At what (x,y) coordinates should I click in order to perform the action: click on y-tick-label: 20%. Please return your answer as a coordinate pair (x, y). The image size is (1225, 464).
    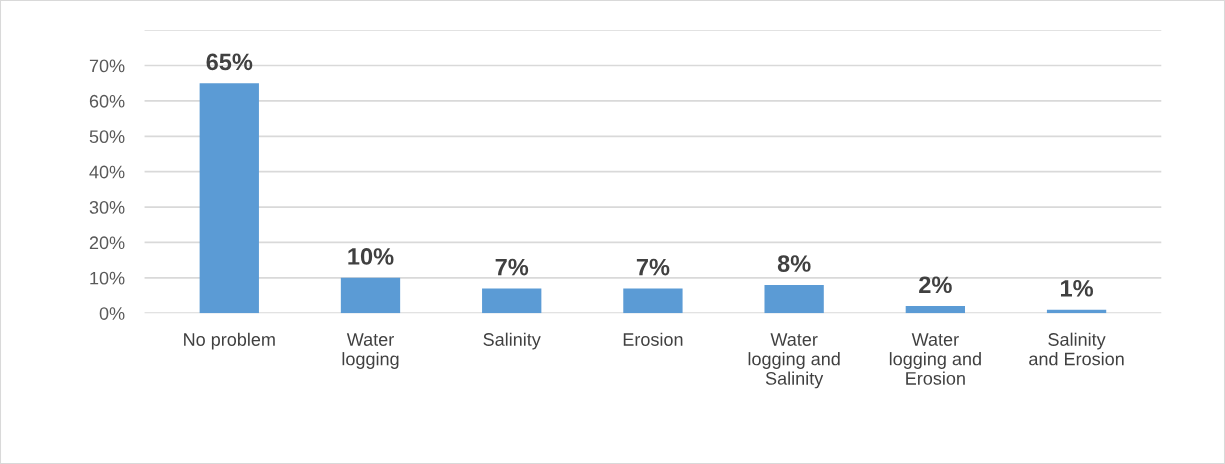
    Looking at the image, I should click on (107, 243).